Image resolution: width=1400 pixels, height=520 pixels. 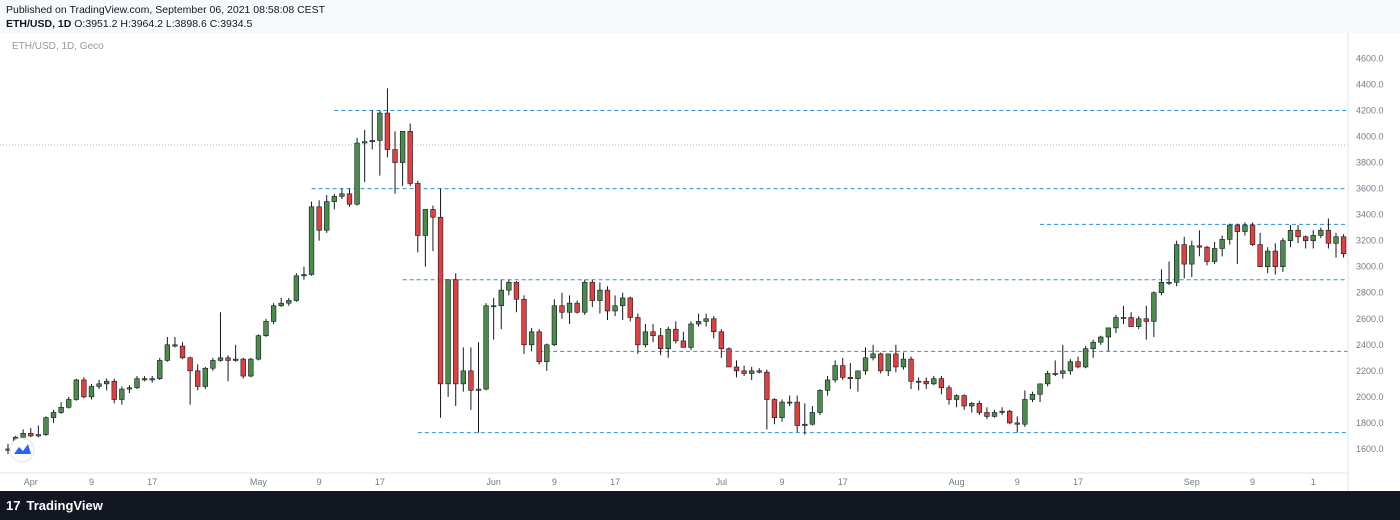 I want to click on time-tick: Aug, so click(x=957, y=482).